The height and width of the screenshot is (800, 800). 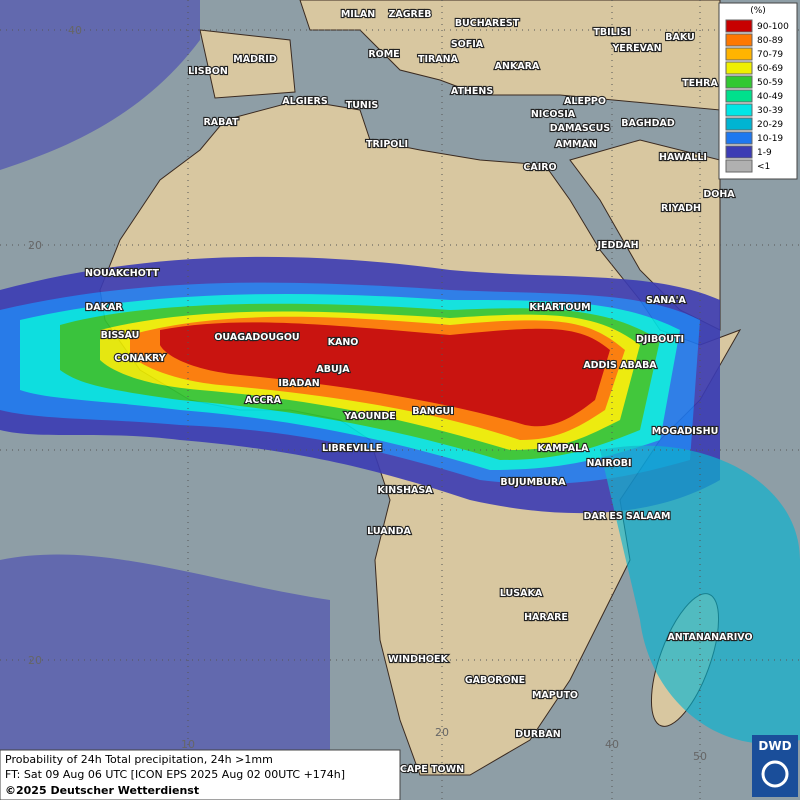 I want to click on city-label: IBADAN, so click(x=298, y=383).